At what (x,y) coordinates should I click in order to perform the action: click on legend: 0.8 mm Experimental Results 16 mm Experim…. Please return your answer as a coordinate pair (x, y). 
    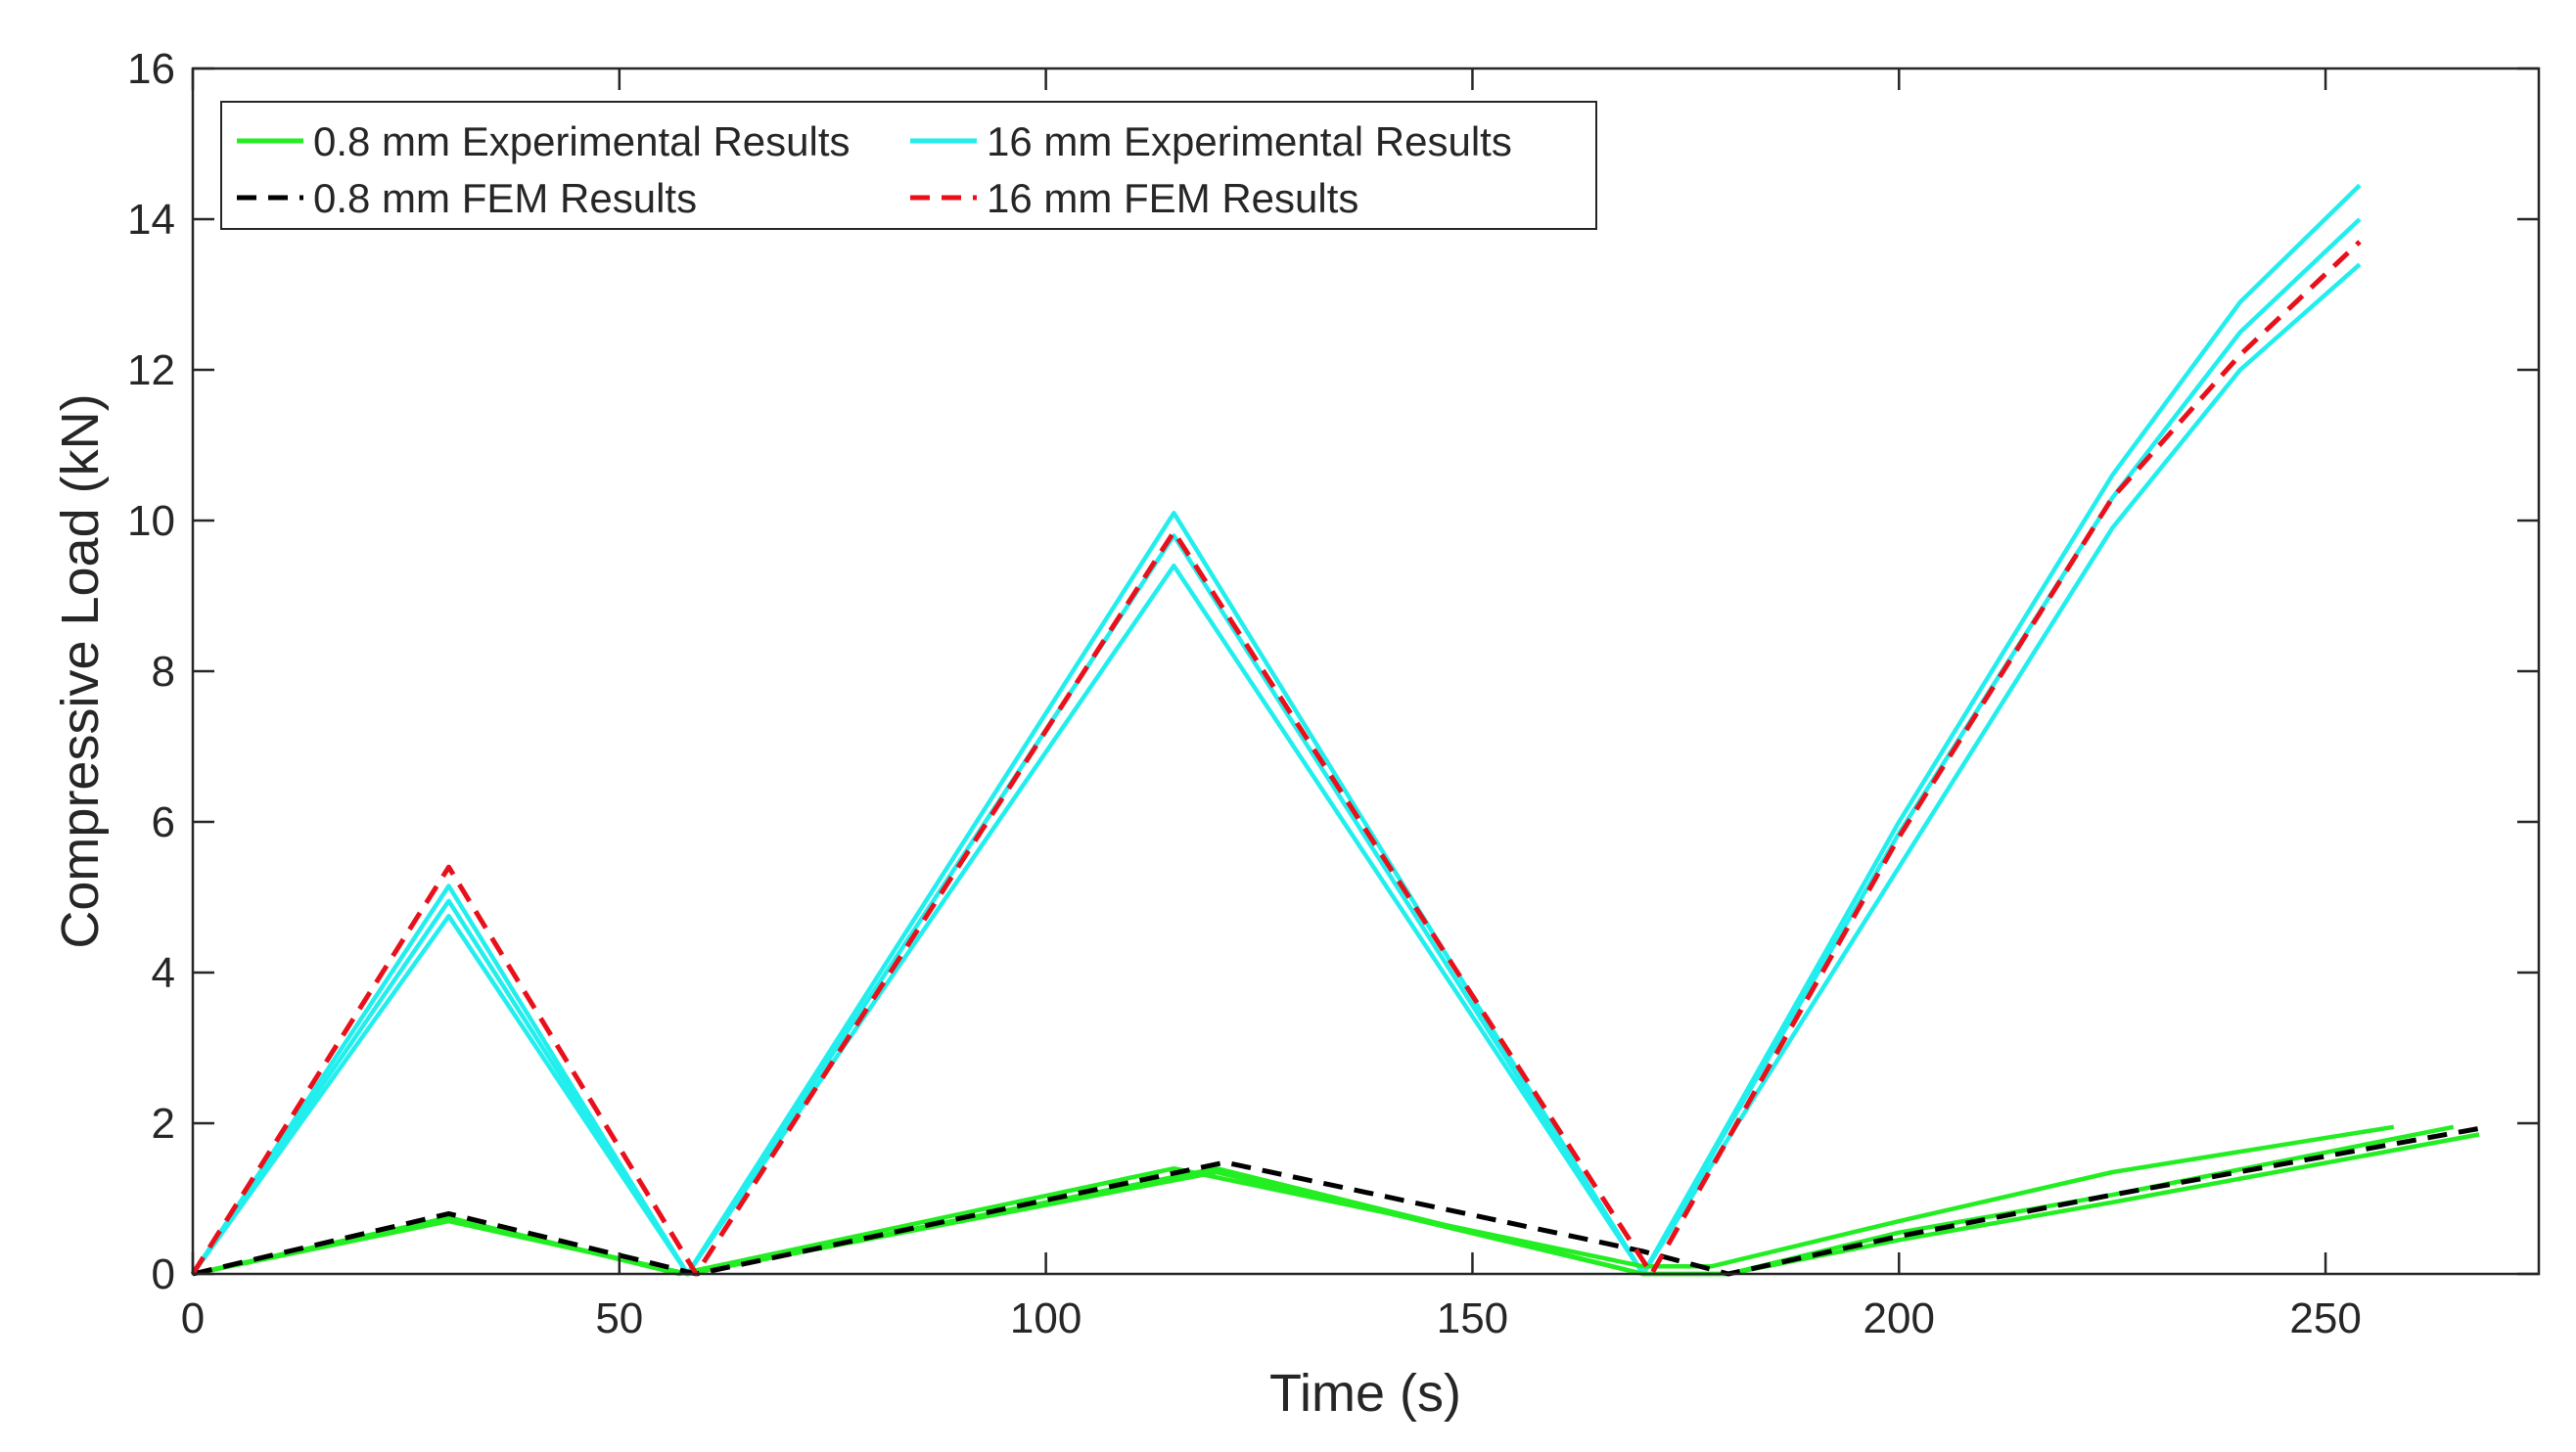
    Looking at the image, I should click on (909, 165).